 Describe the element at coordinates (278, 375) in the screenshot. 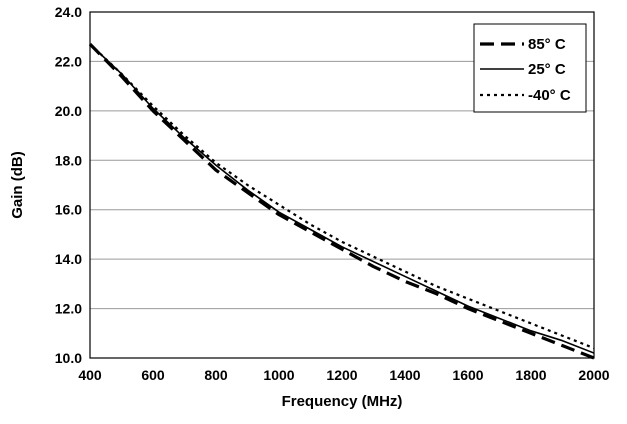

I see `x-tick-label: 1000` at that location.